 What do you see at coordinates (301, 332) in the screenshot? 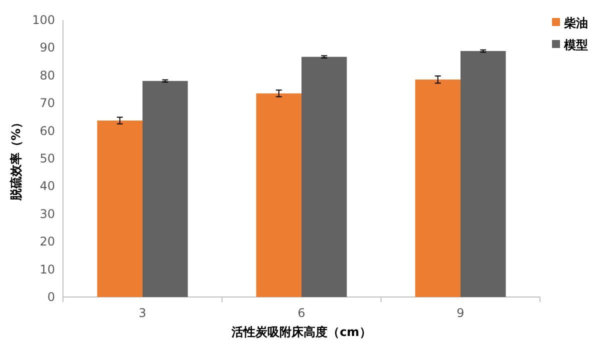
I see `x-axis-title: 活性炭吸附床高度（cm）` at bounding box center [301, 332].